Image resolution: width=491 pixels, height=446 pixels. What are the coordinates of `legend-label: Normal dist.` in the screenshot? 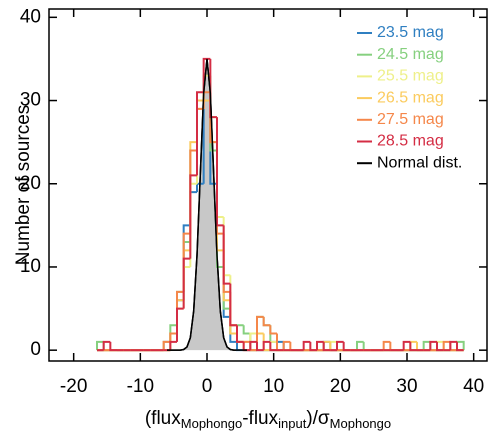 It's located at (419, 162).